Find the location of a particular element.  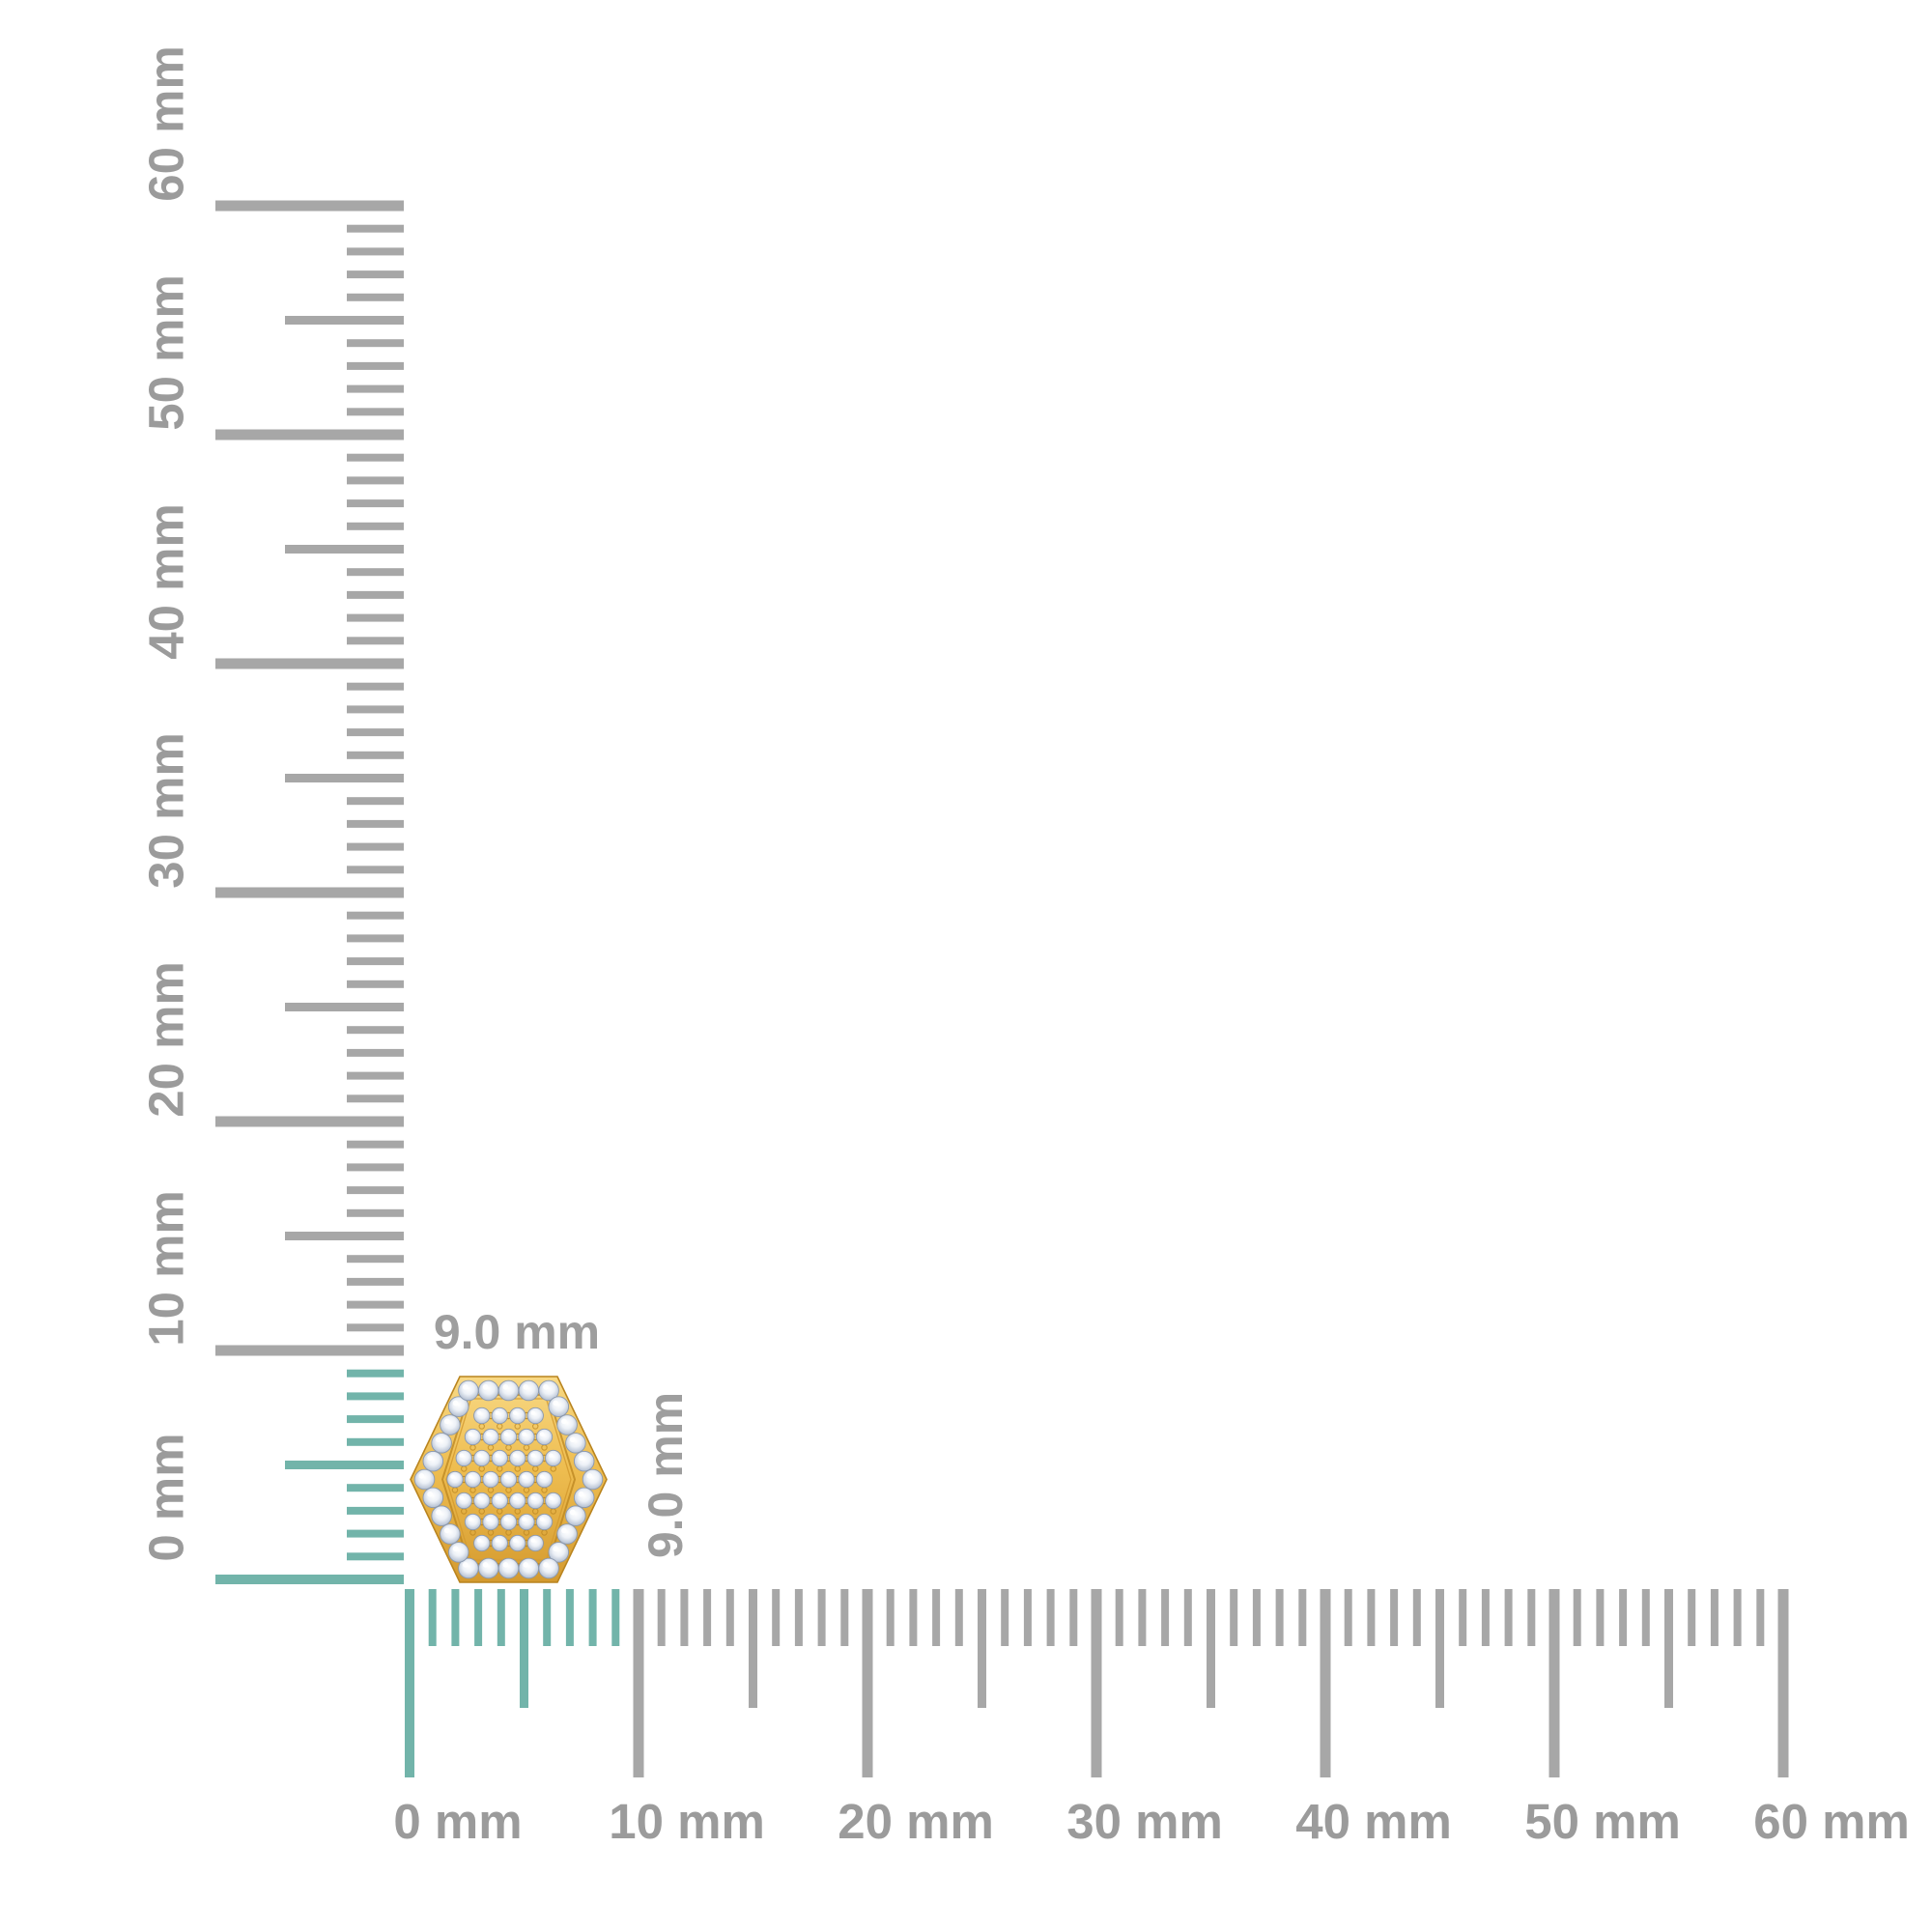

v-ruler-tick-40mm is located at coordinates (309, 663).